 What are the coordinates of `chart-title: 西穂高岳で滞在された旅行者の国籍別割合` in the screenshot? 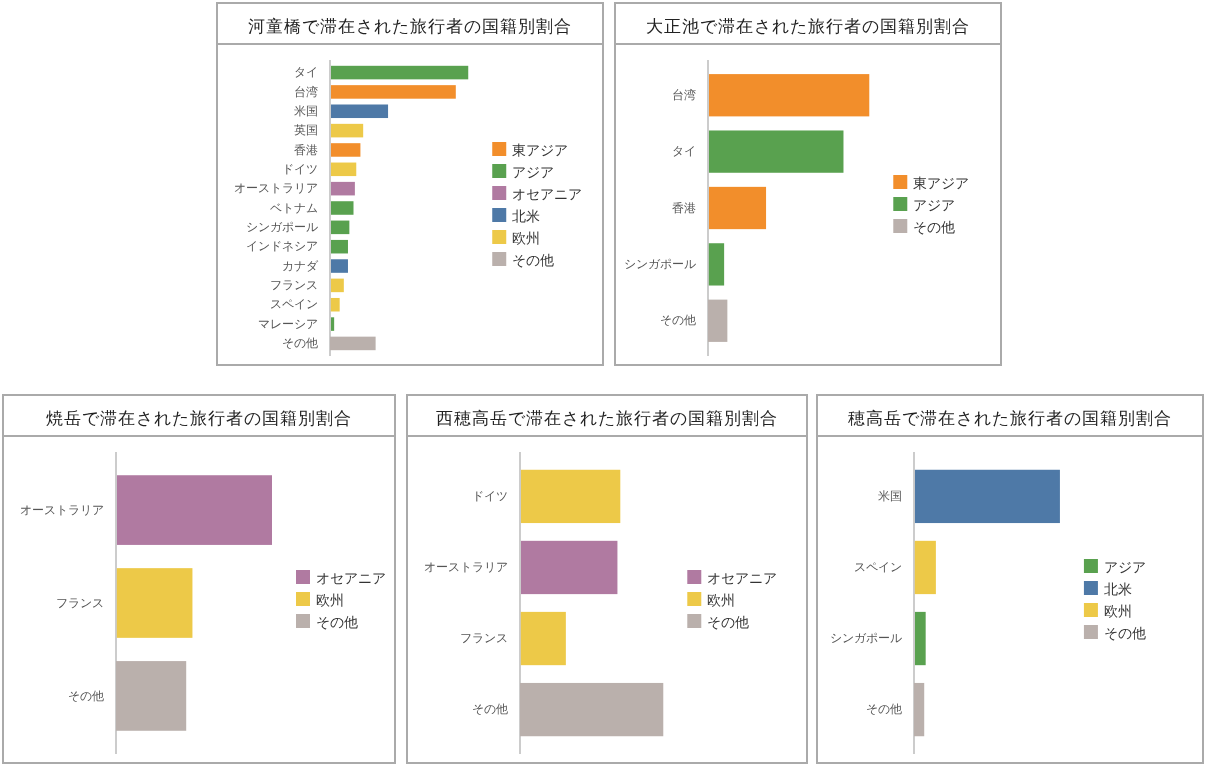 It's located at (607, 419).